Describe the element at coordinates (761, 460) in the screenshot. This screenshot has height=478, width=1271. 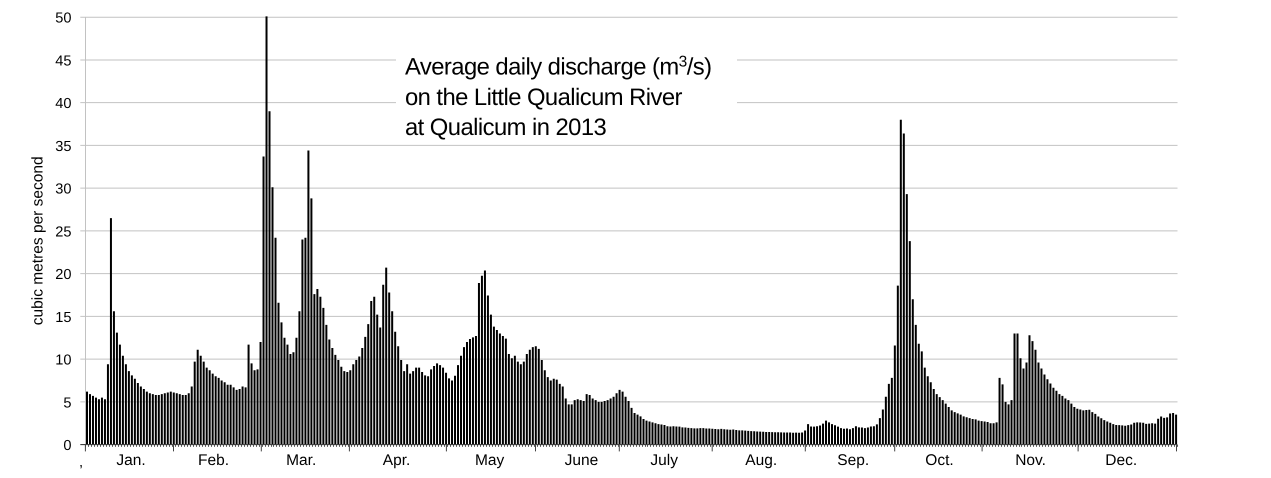
I see `svg-text: Aug.` at that location.